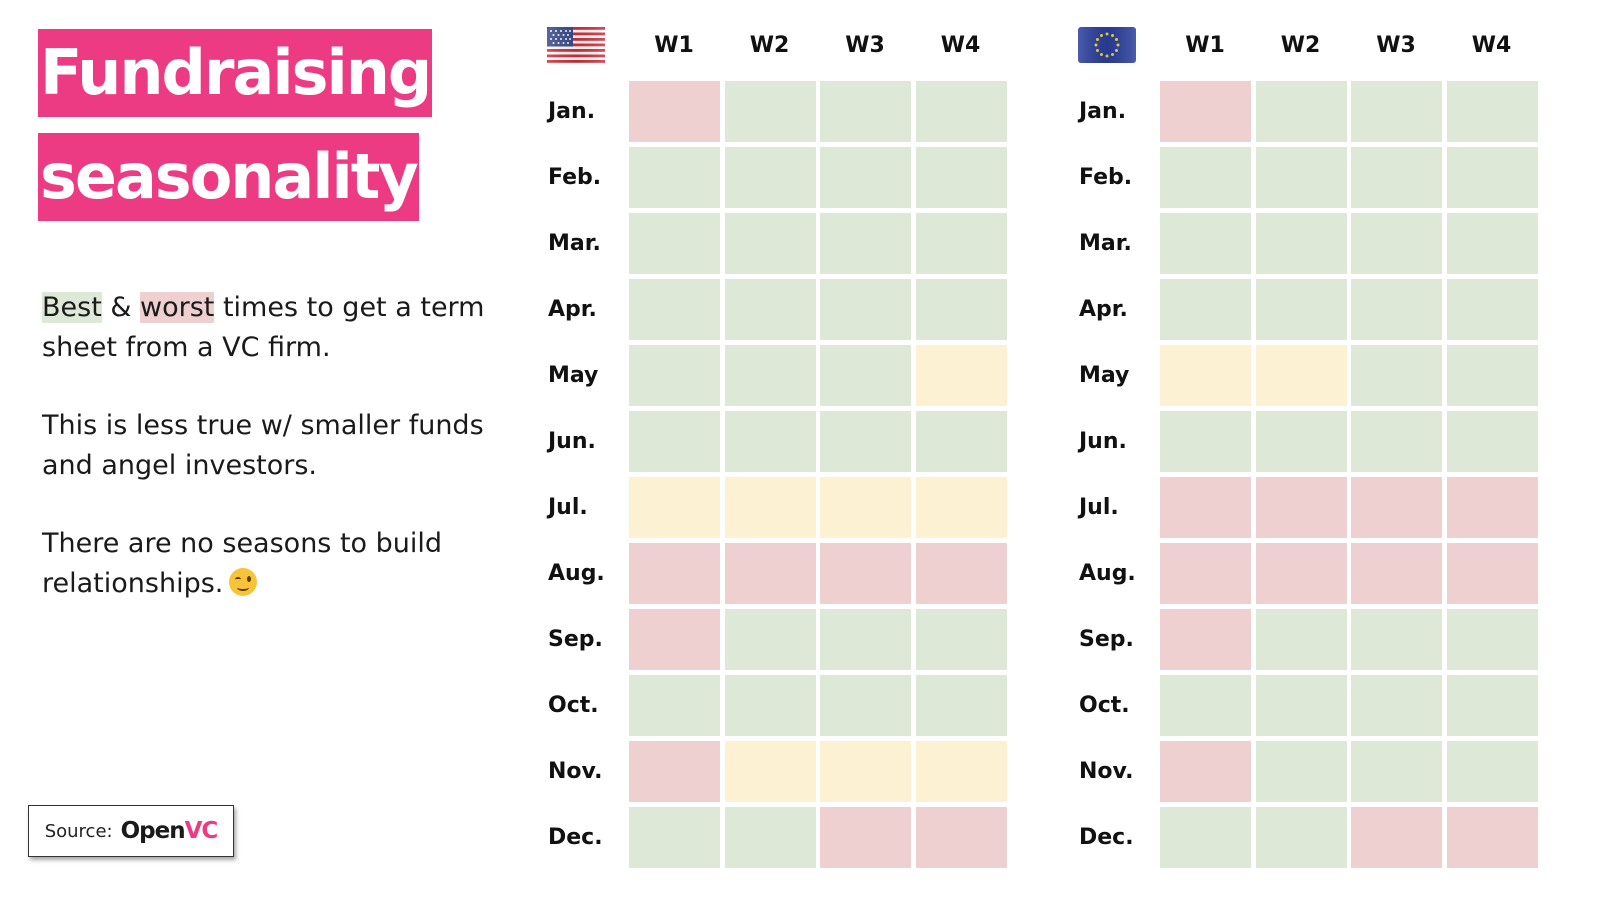 The height and width of the screenshot is (910, 1600). Describe the element at coordinates (575, 177) in the screenshot. I see `us-row-label: Feb.` at that location.